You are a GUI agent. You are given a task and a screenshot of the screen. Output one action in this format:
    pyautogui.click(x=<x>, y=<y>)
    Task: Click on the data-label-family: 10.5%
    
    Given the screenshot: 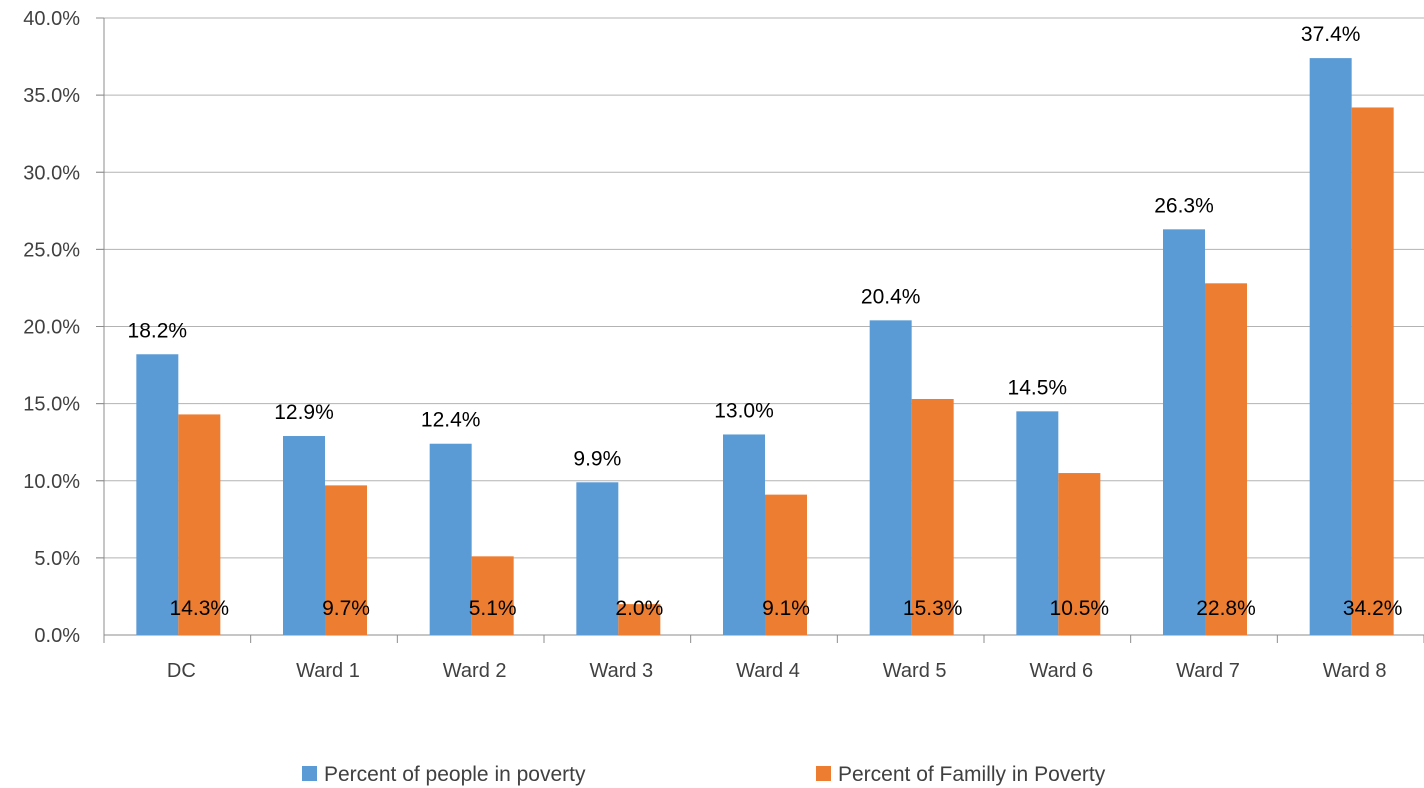 What is the action you would take?
    pyautogui.click(x=1080, y=608)
    